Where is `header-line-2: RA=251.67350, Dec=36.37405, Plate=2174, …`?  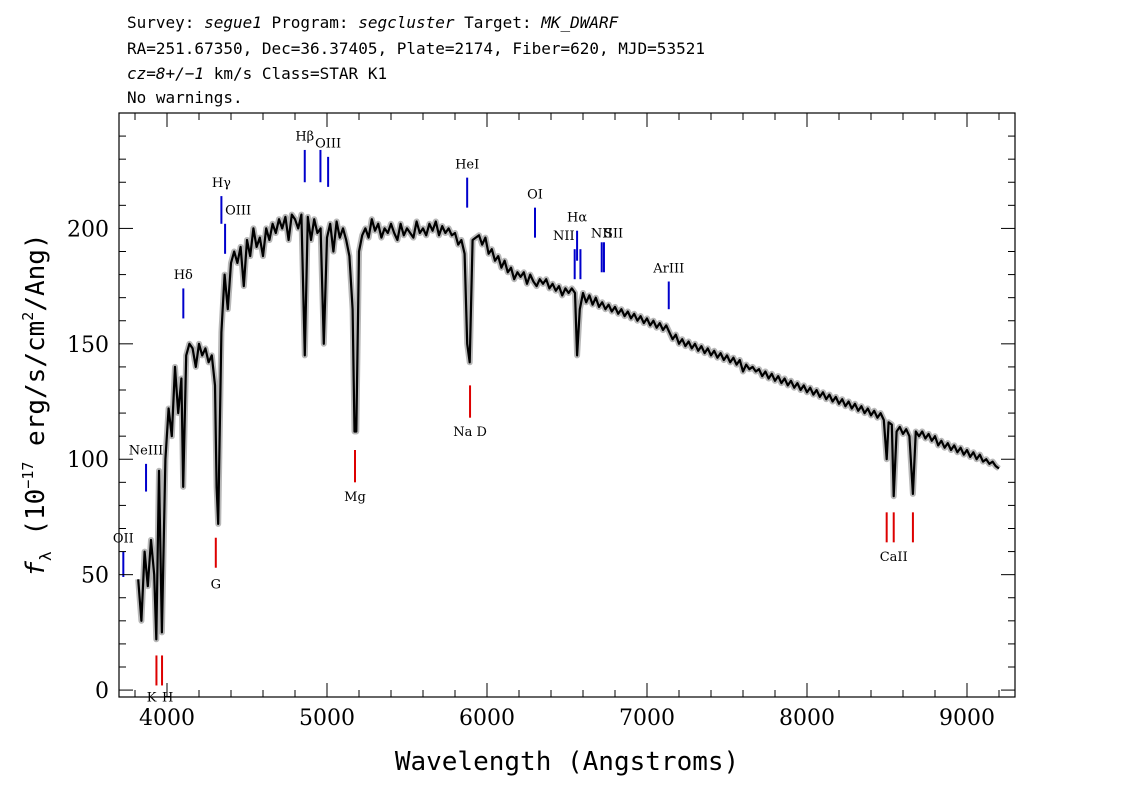
header-line-2: RA=251.67350, Dec=36.37405, Plate=2174, … is located at coordinates (416, 48).